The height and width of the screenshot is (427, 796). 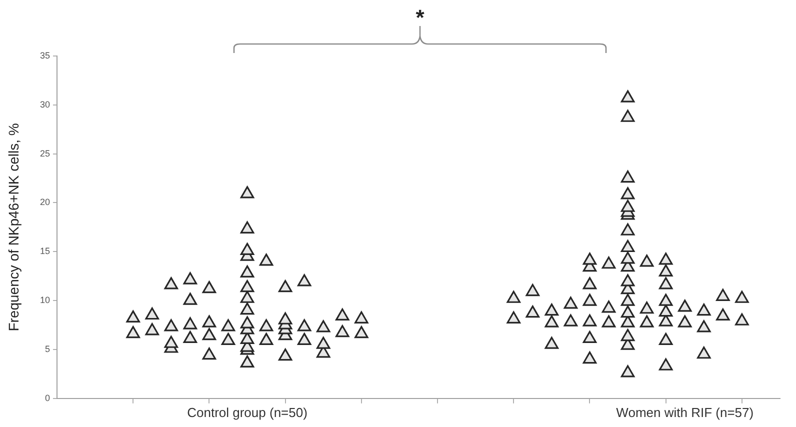 I want to click on x-tick-label: Control group (n=50), so click(x=247, y=412).